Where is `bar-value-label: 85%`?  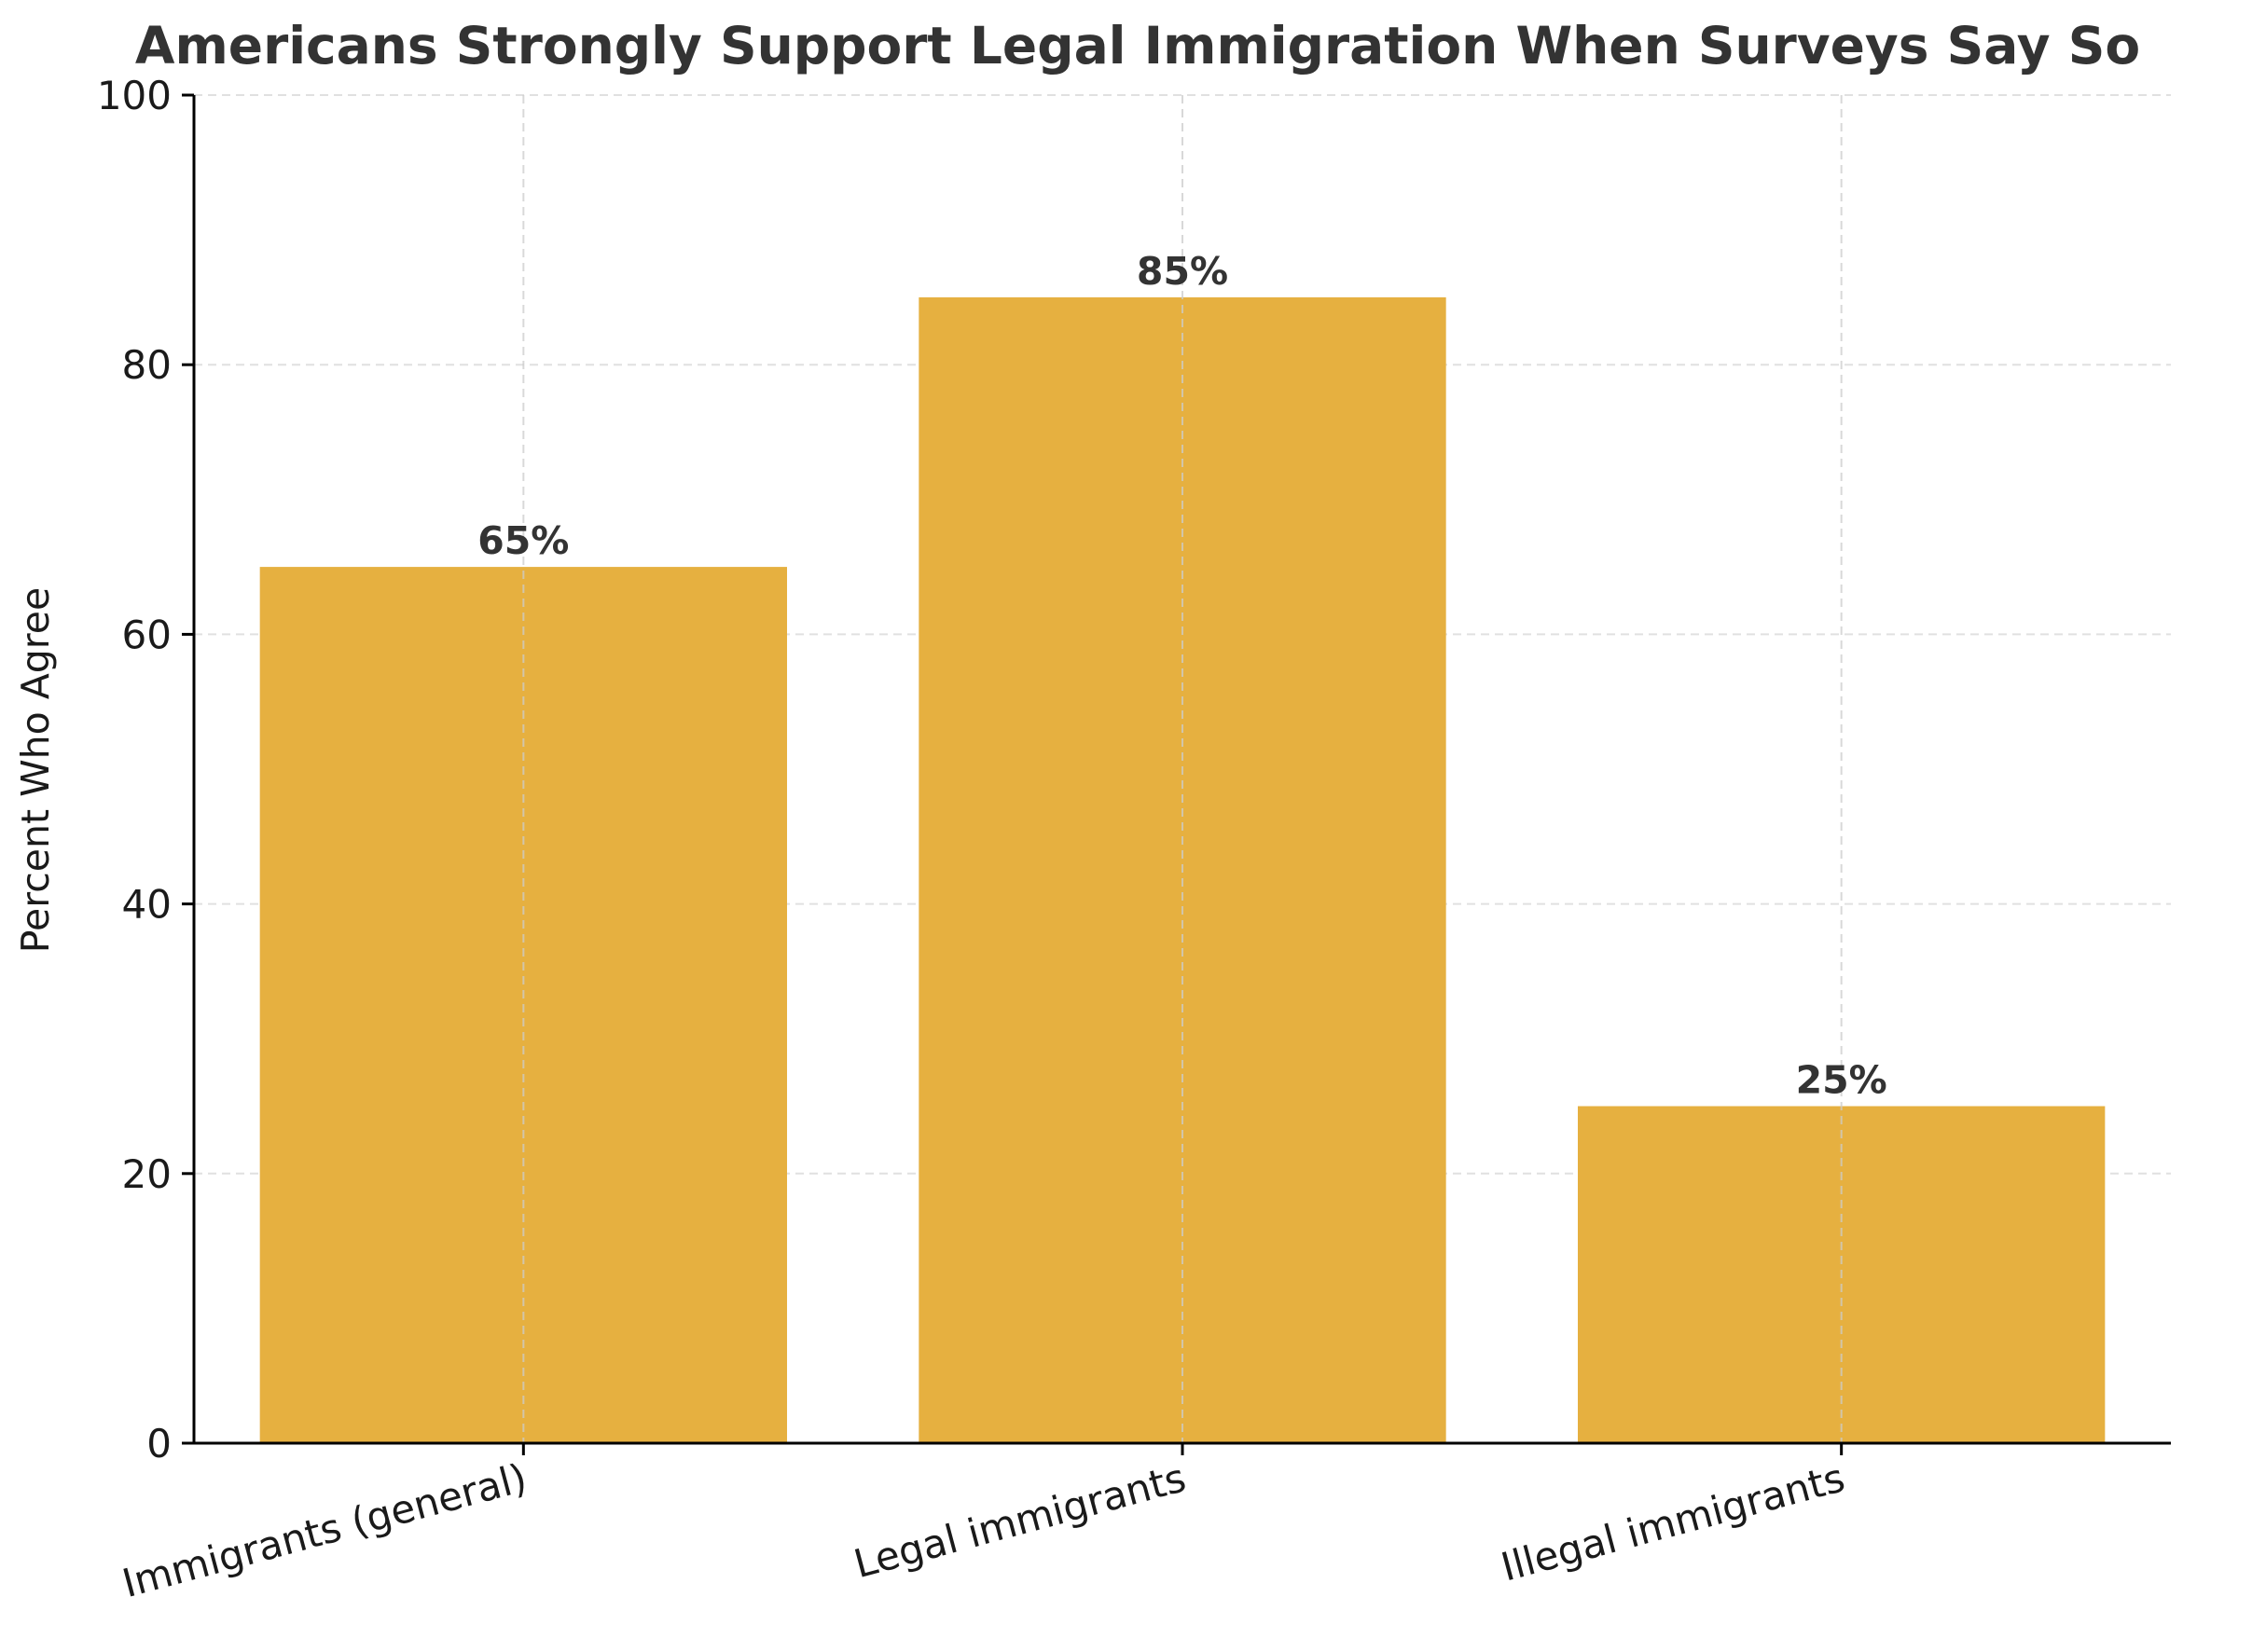 bar-value-label: 85% is located at coordinates (1182, 271).